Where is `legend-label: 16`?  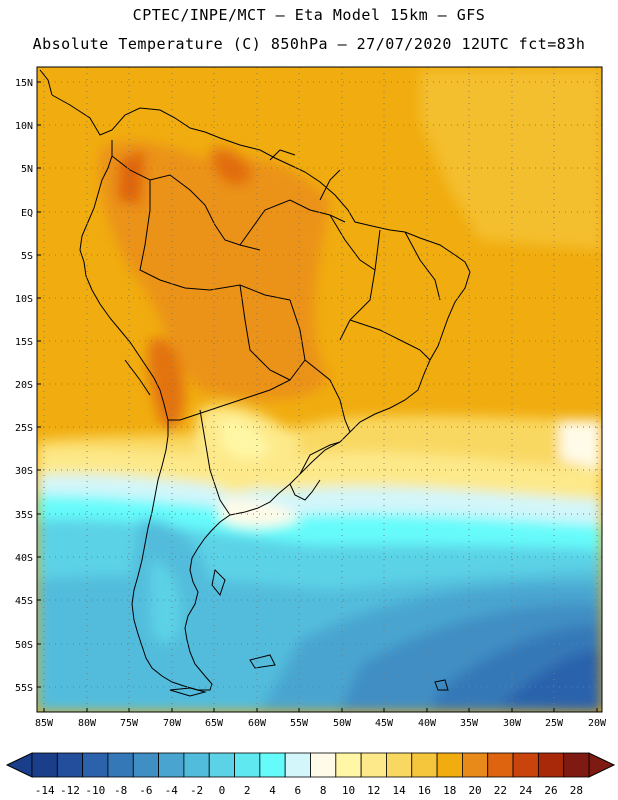
legend-label: 16 is located at coordinates (424, 790).